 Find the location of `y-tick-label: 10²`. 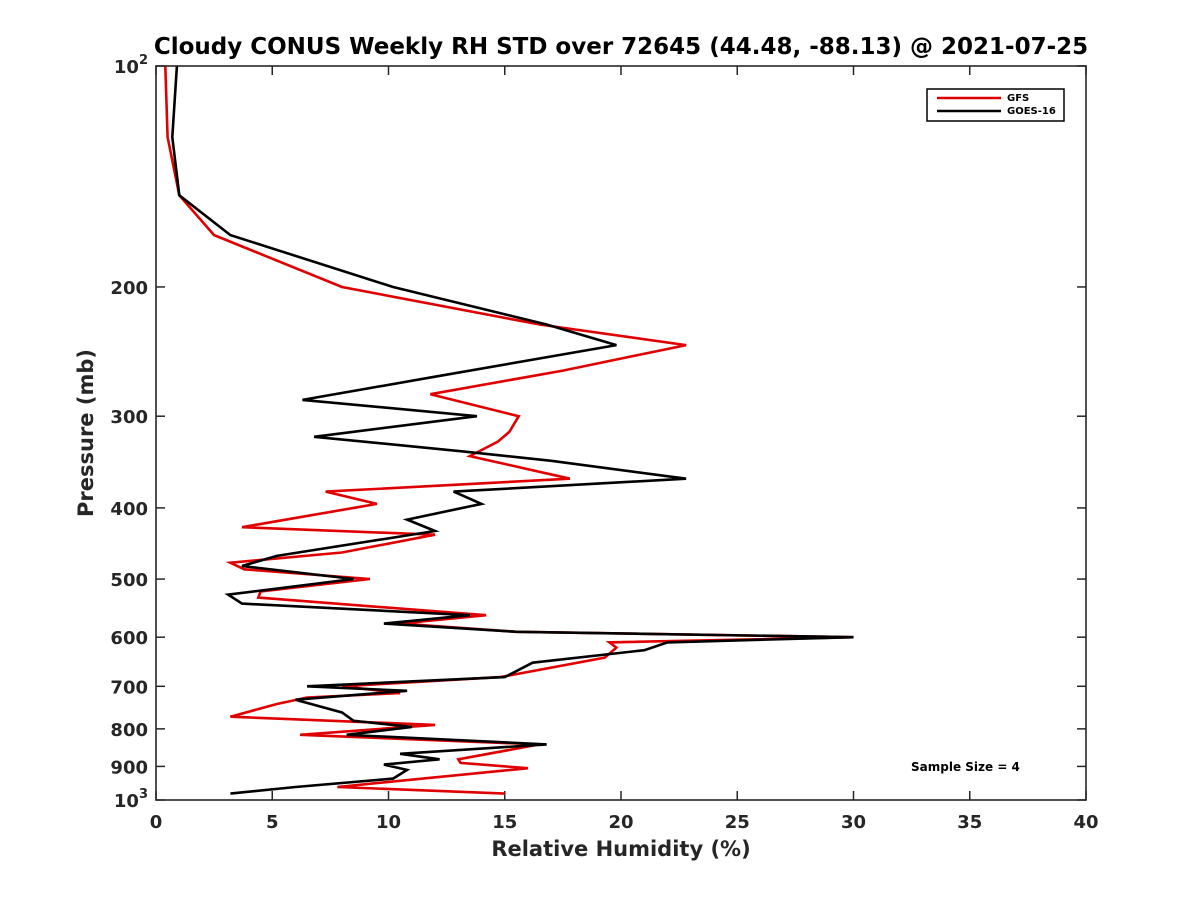

y-tick-label: 10² is located at coordinates (131, 65).